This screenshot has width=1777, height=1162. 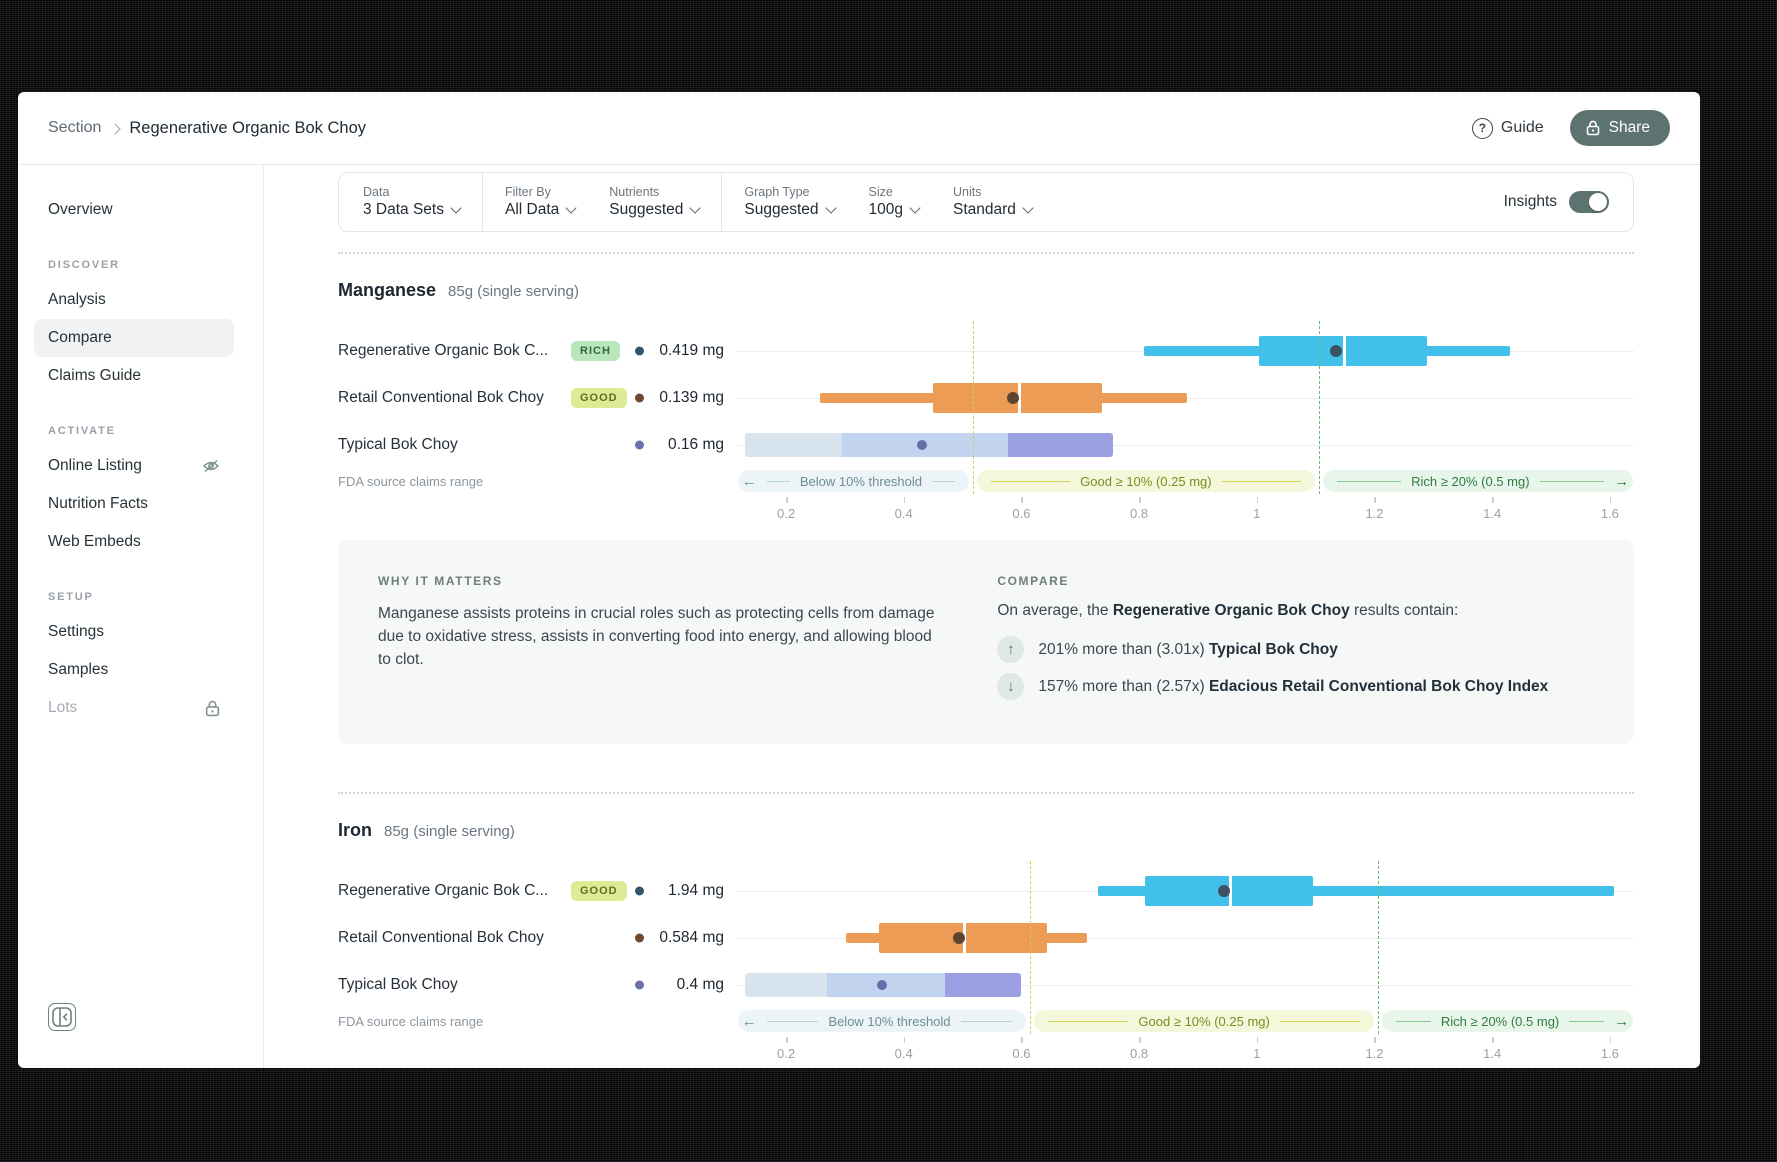 I want to click on chart-row-label: Retail Conventional Bok Choy GOOD 0.139 mg, so click(x=537, y=397).